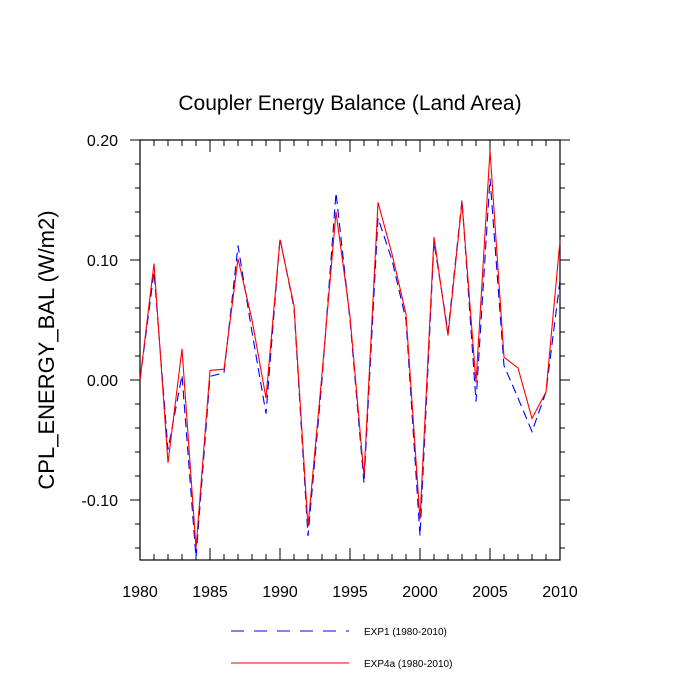  I want to click on x-tick-label: 1995, so click(350, 592).